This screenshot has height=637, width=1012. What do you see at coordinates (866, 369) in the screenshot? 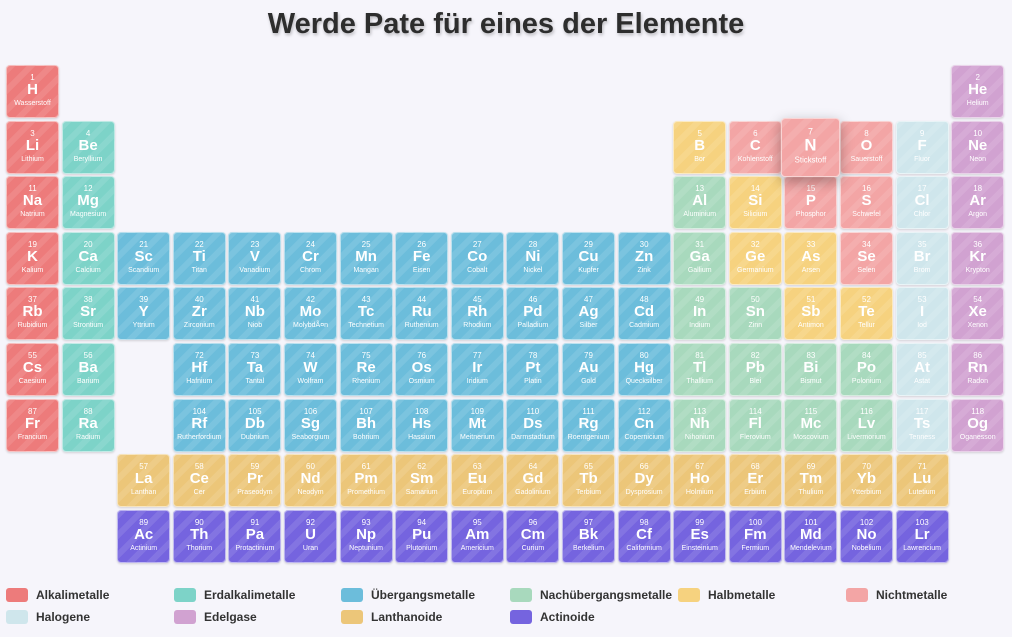
I see `element-tile-po: 84 Po Polonium` at bounding box center [866, 369].